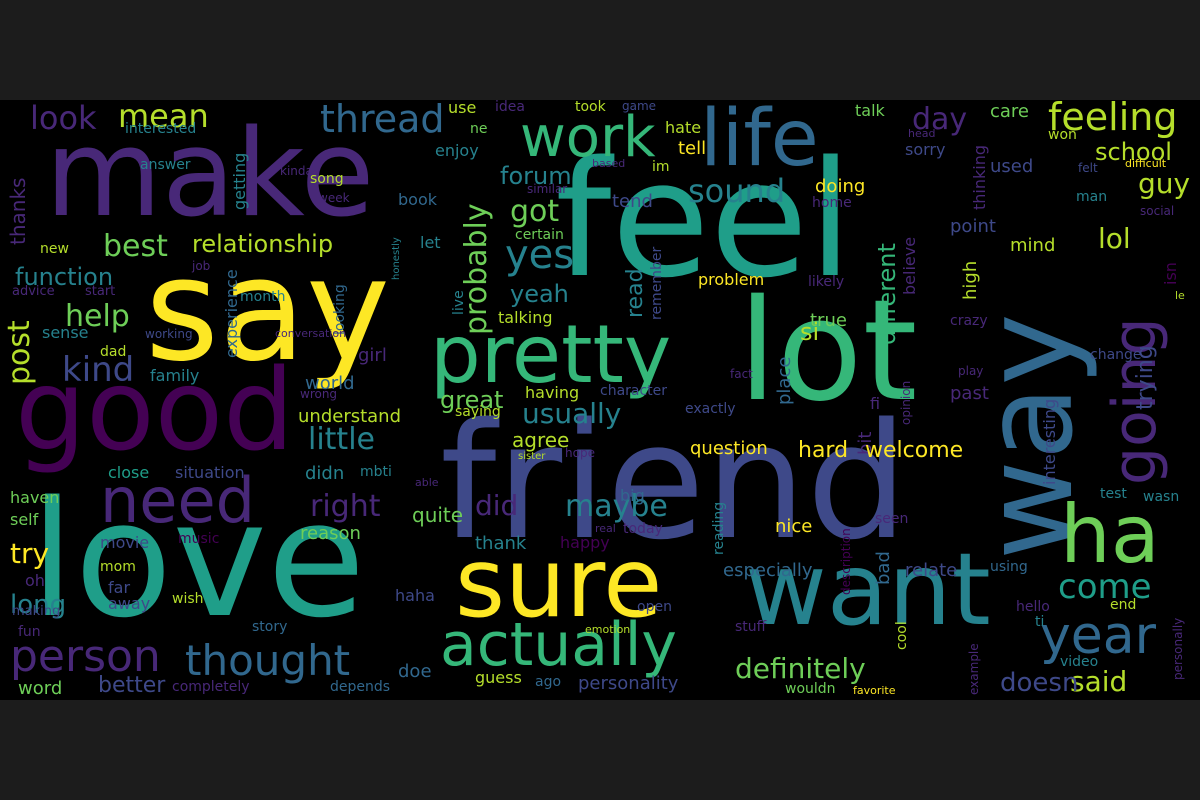 The image size is (1200, 800). I want to click on word-favorite: favorite, so click(874, 690).